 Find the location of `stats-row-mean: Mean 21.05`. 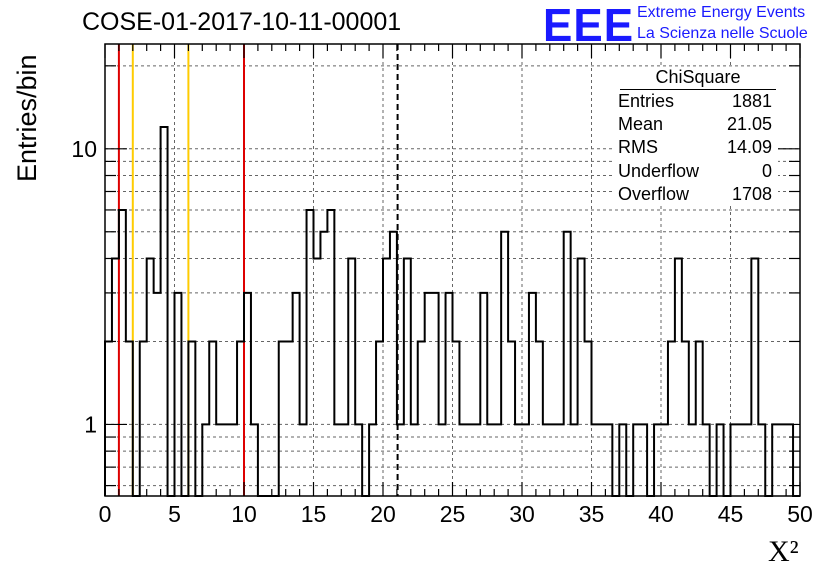

stats-row-mean: Mean 21.05 is located at coordinates (695, 124).